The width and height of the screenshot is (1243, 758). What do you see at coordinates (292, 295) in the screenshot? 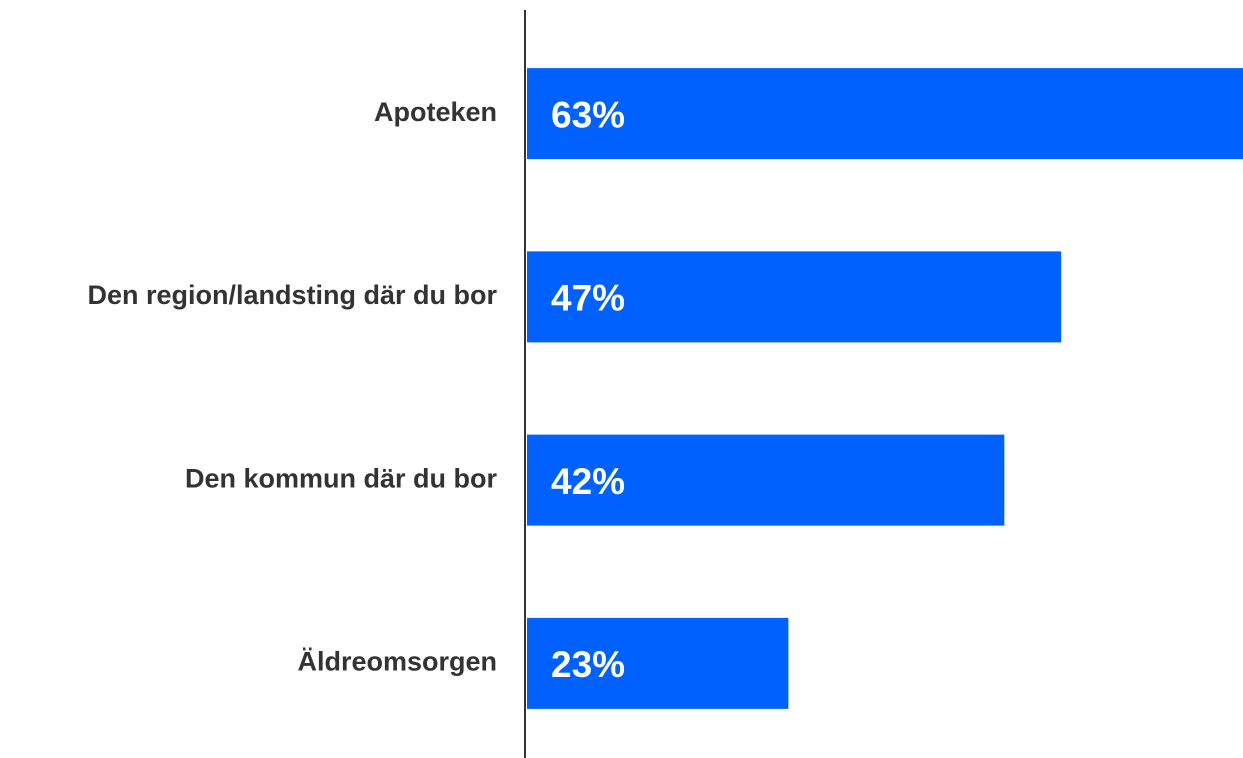
I see `category-label: Den region/landsting där du bor` at bounding box center [292, 295].